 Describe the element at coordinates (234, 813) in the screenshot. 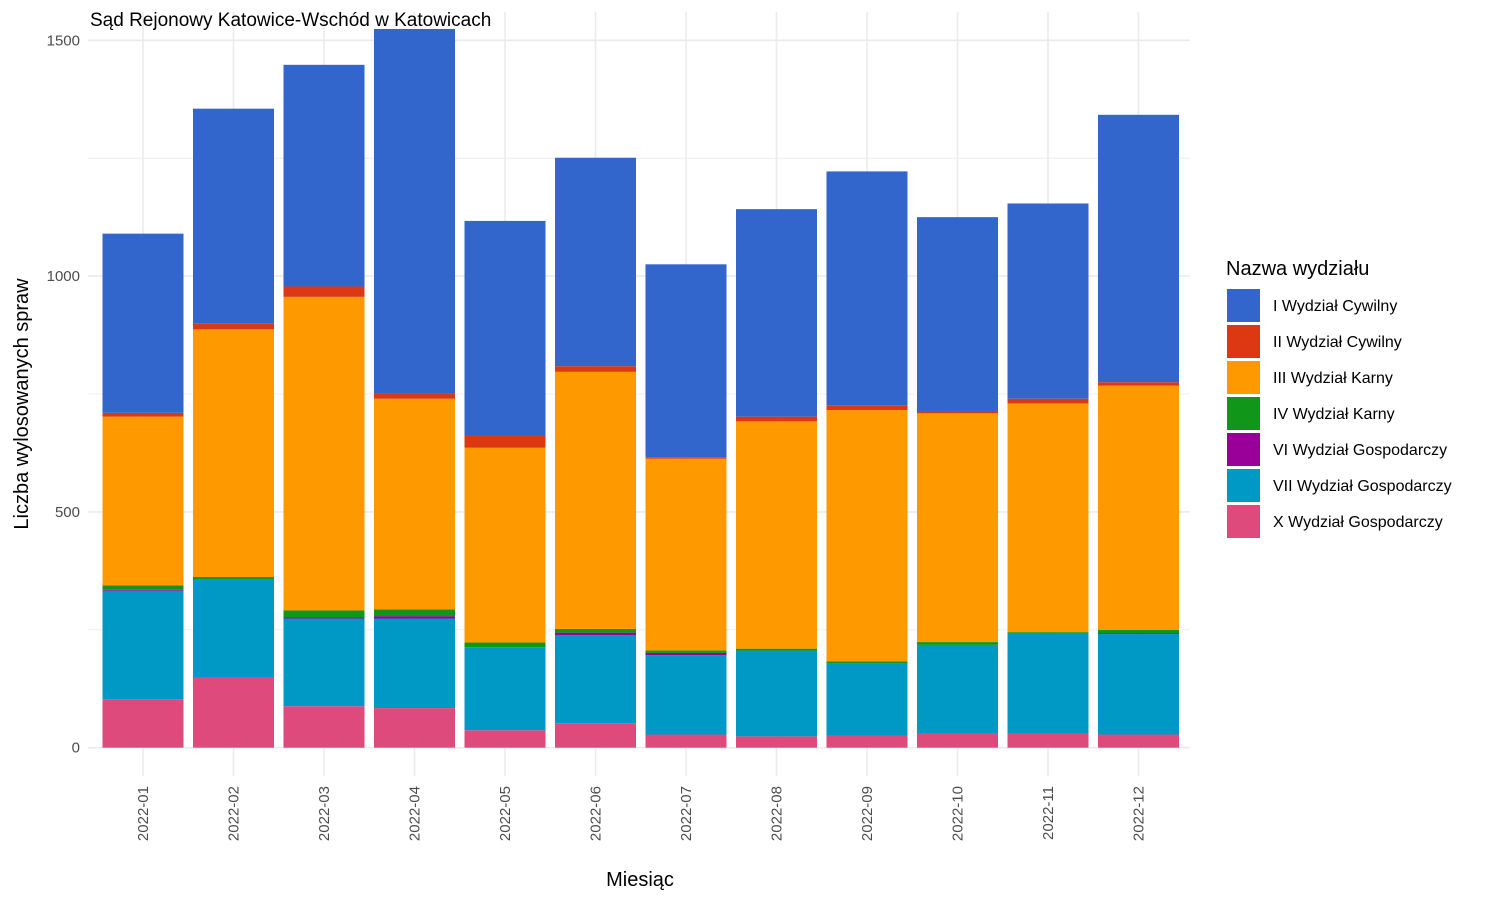

I see `x-tick-label: 2022-02` at that location.